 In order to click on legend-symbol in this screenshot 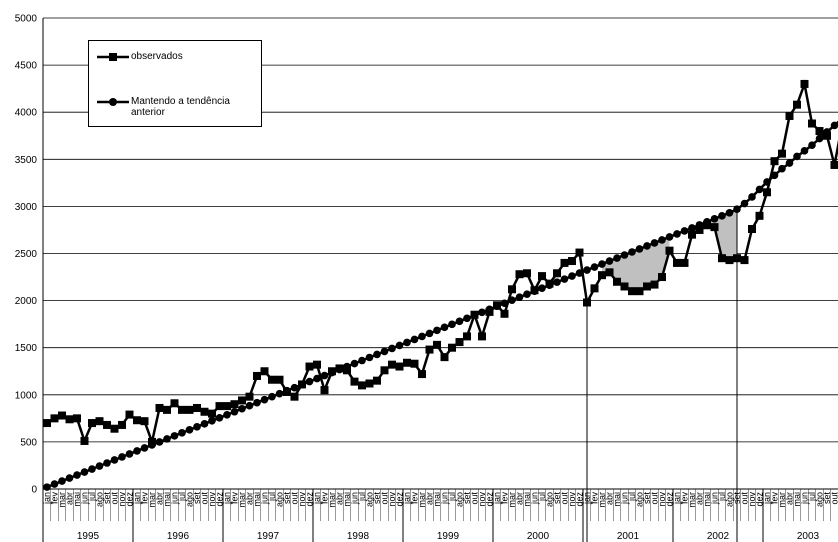, I will do `click(113, 57)`.